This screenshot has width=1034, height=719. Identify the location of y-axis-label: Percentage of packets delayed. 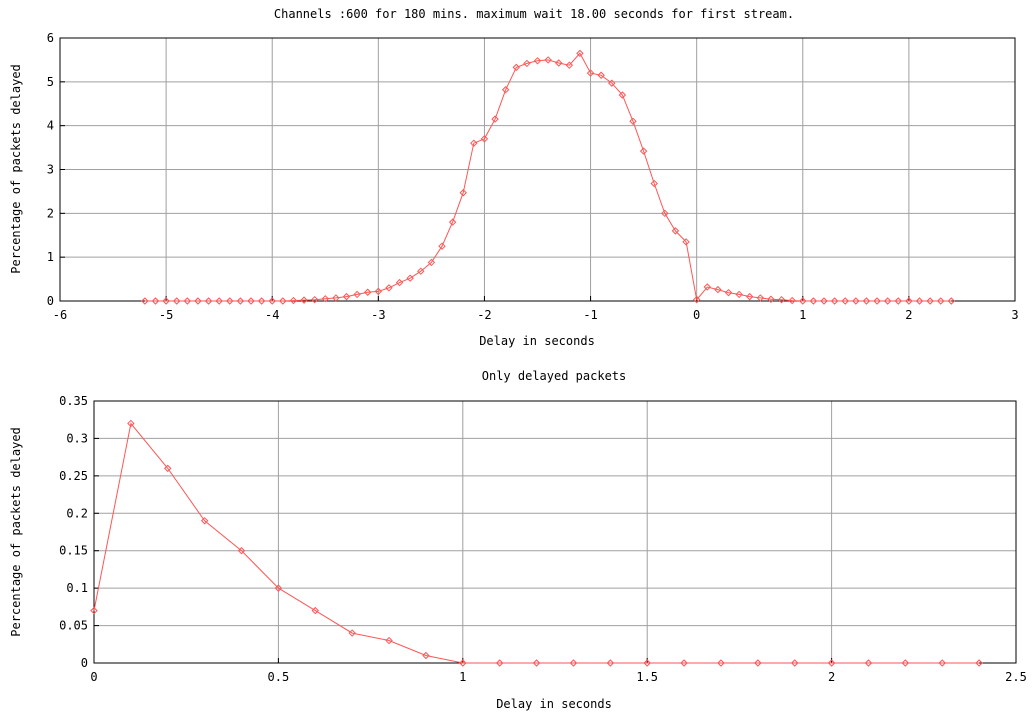
(16, 532).